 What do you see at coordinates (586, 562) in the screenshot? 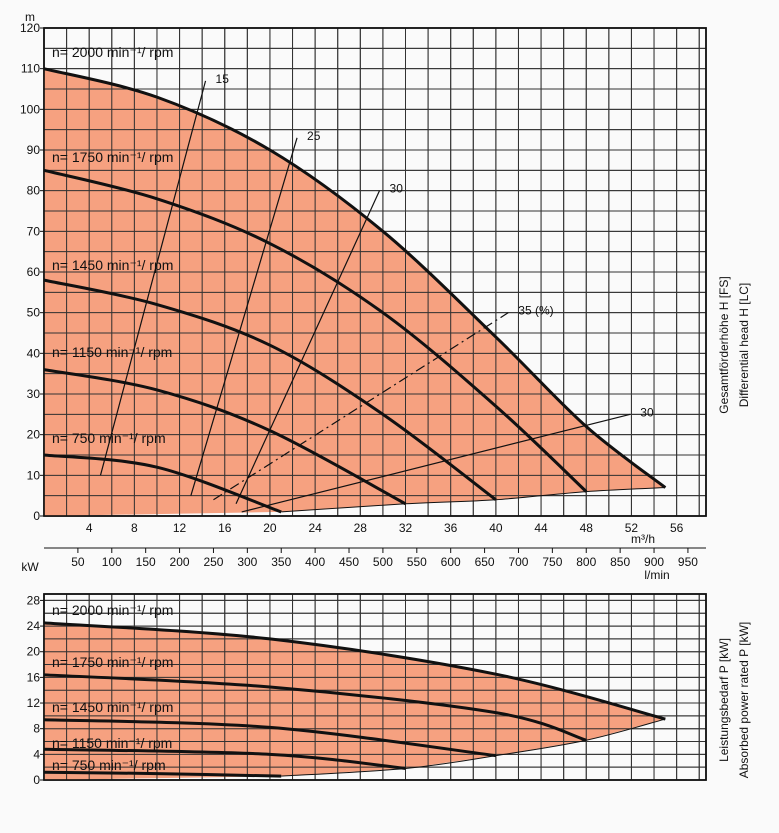
I see `lmin-tick: 800` at bounding box center [586, 562].